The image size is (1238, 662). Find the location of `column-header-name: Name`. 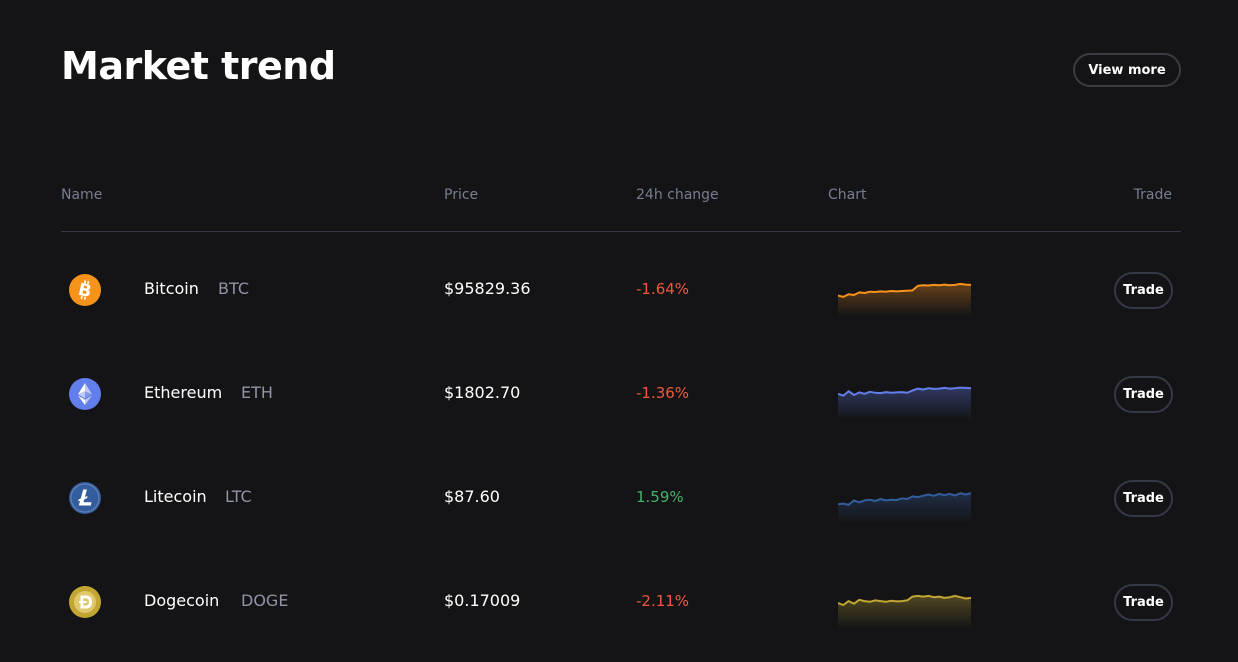

column-header-name: Name is located at coordinates (82, 195).